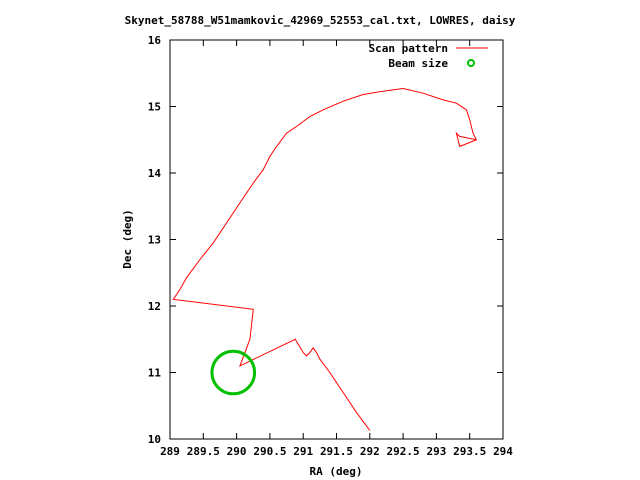 The image size is (640, 480). What do you see at coordinates (471, 63) in the screenshot?
I see `legend-marker-beam-size` at bounding box center [471, 63].